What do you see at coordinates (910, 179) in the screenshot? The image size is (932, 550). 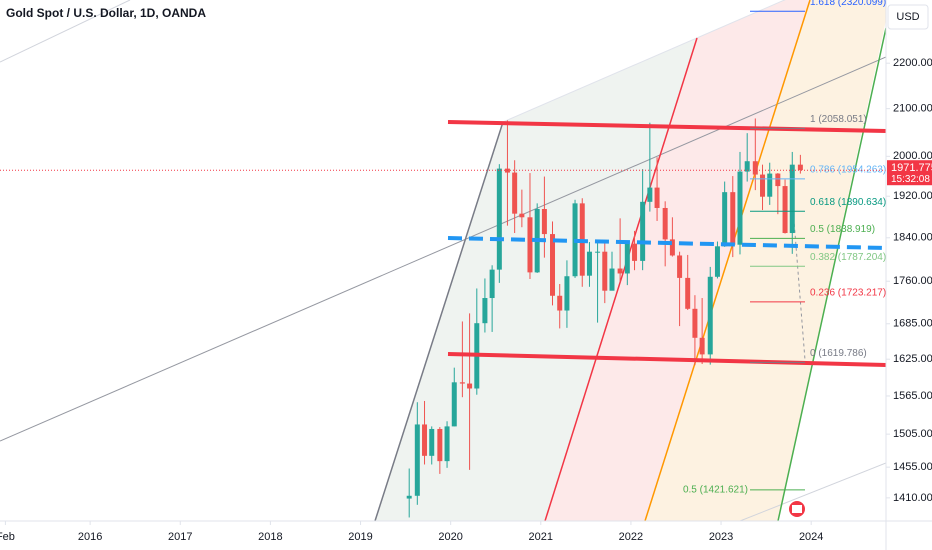 I see `countdown: 15:32:08` at bounding box center [910, 179].